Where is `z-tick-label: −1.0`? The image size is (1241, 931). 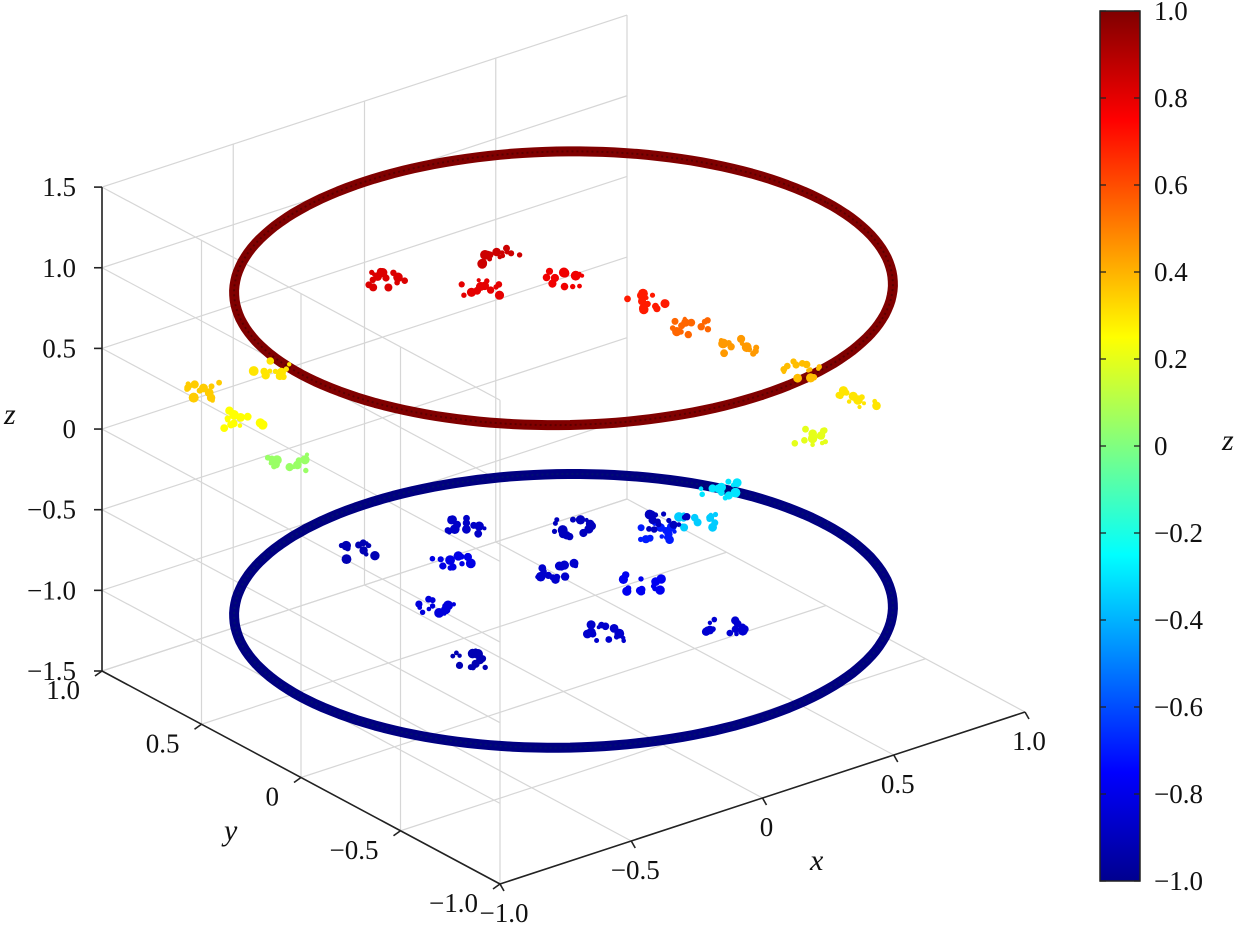
z-tick-label: −1.0 is located at coordinates (51, 590).